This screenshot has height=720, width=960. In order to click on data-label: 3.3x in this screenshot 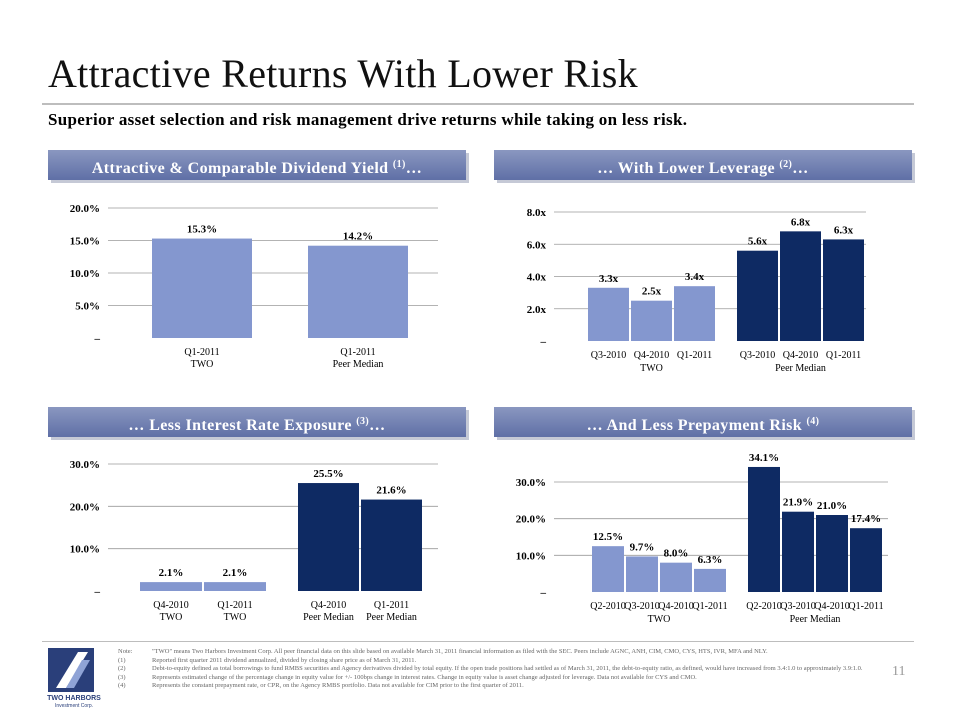, I will do `click(609, 279)`.